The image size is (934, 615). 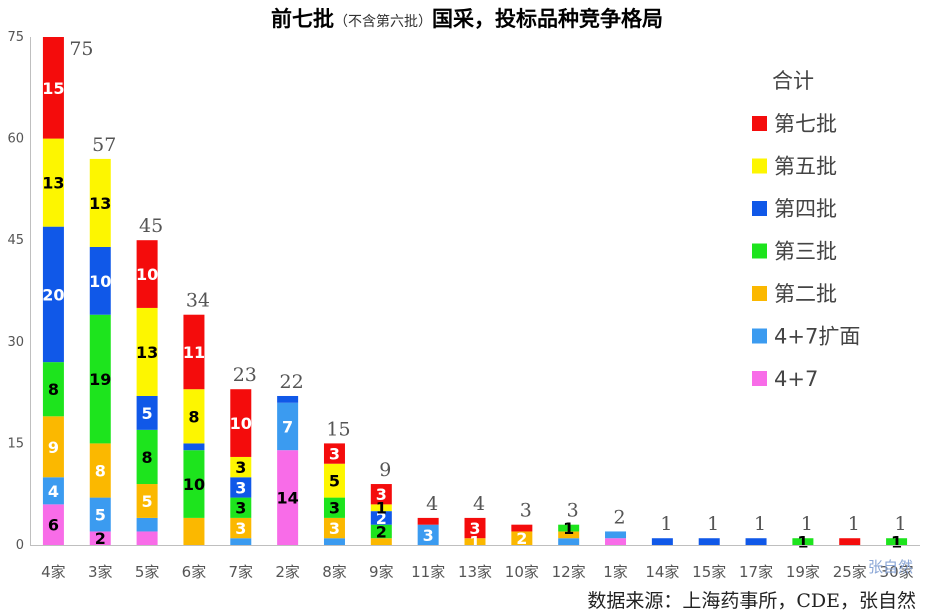 I want to click on x-tick-label: 12家, so click(x=569, y=572).